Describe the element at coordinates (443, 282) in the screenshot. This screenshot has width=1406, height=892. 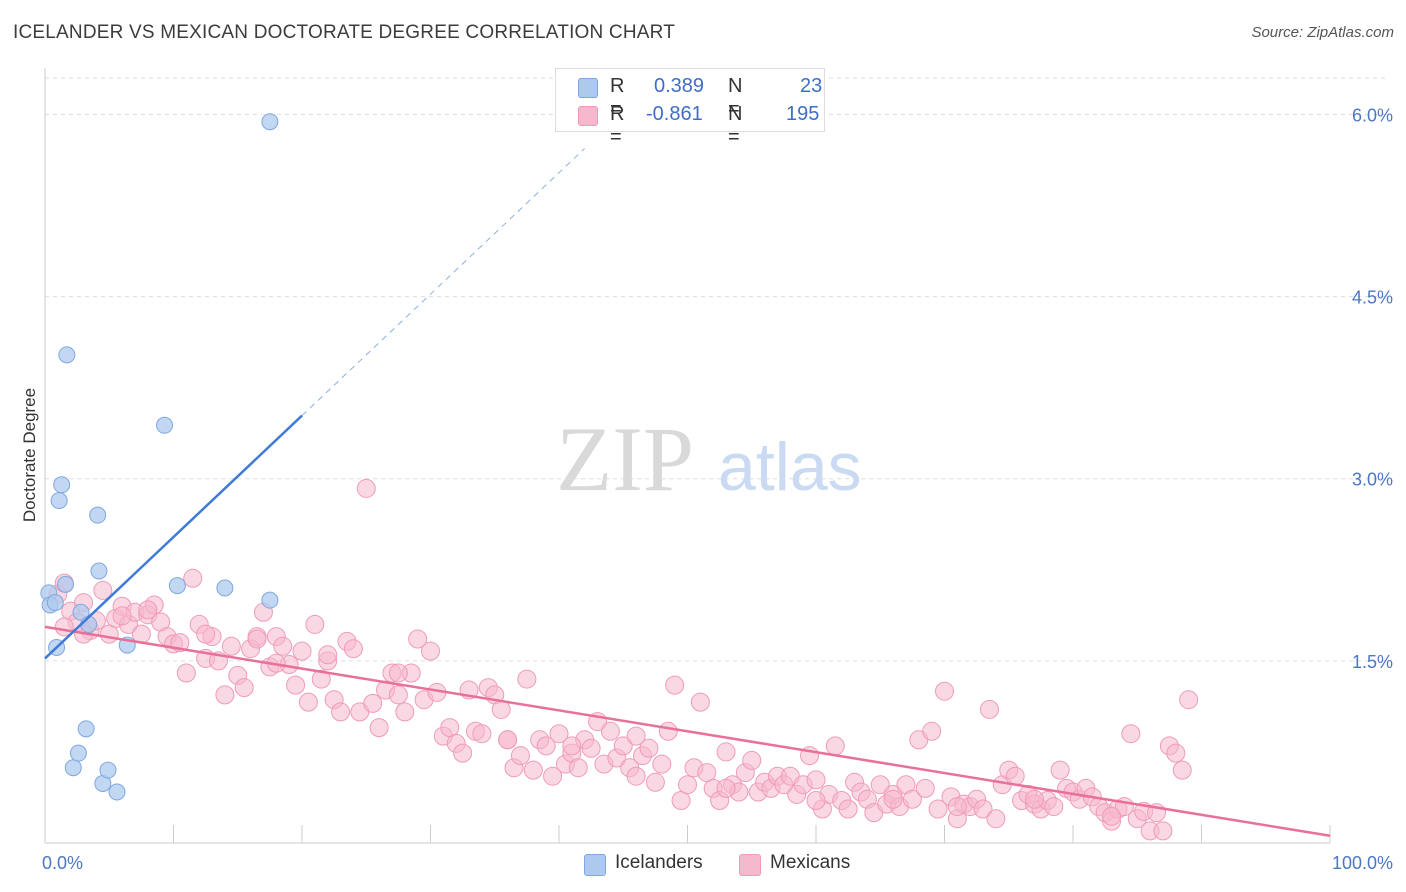
I see `icelanders-trend-extension` at that location.